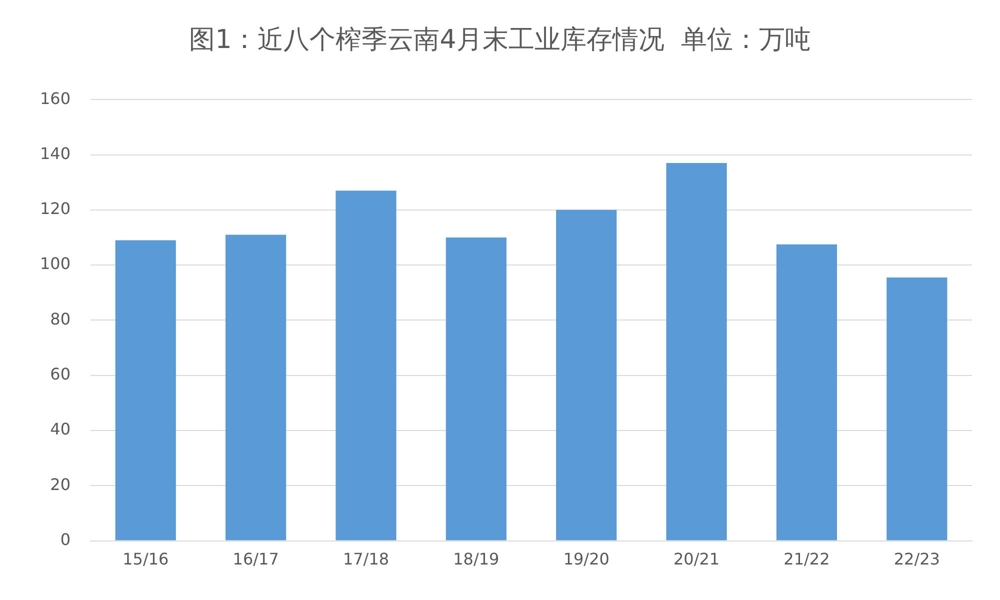 The height and width of the screenshot is (600, 1000). What do you see at coordinates (55, 98) in the screenshot?
I see `y-tick-label: 160` at bounding box center [55, 98].